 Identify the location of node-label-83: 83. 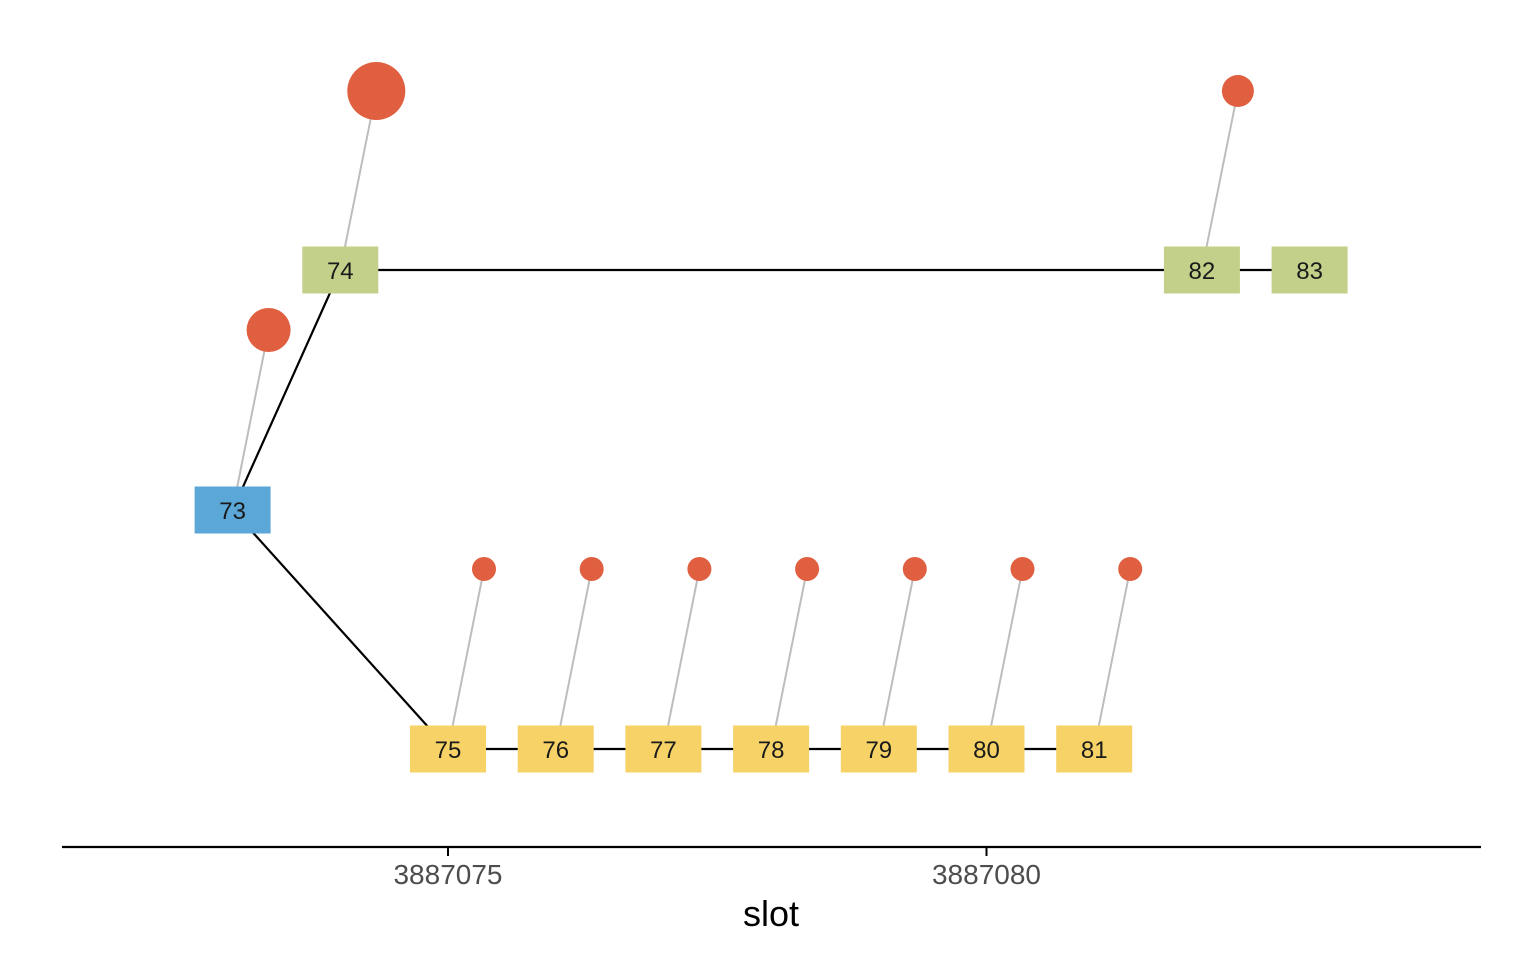
(1309, 271).